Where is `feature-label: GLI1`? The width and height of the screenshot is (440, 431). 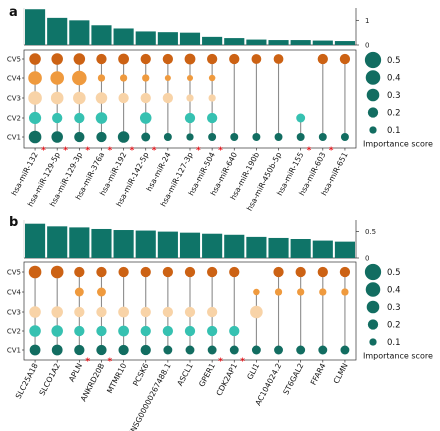 feature-label: GLI1 is located at coordinates (253, 372).